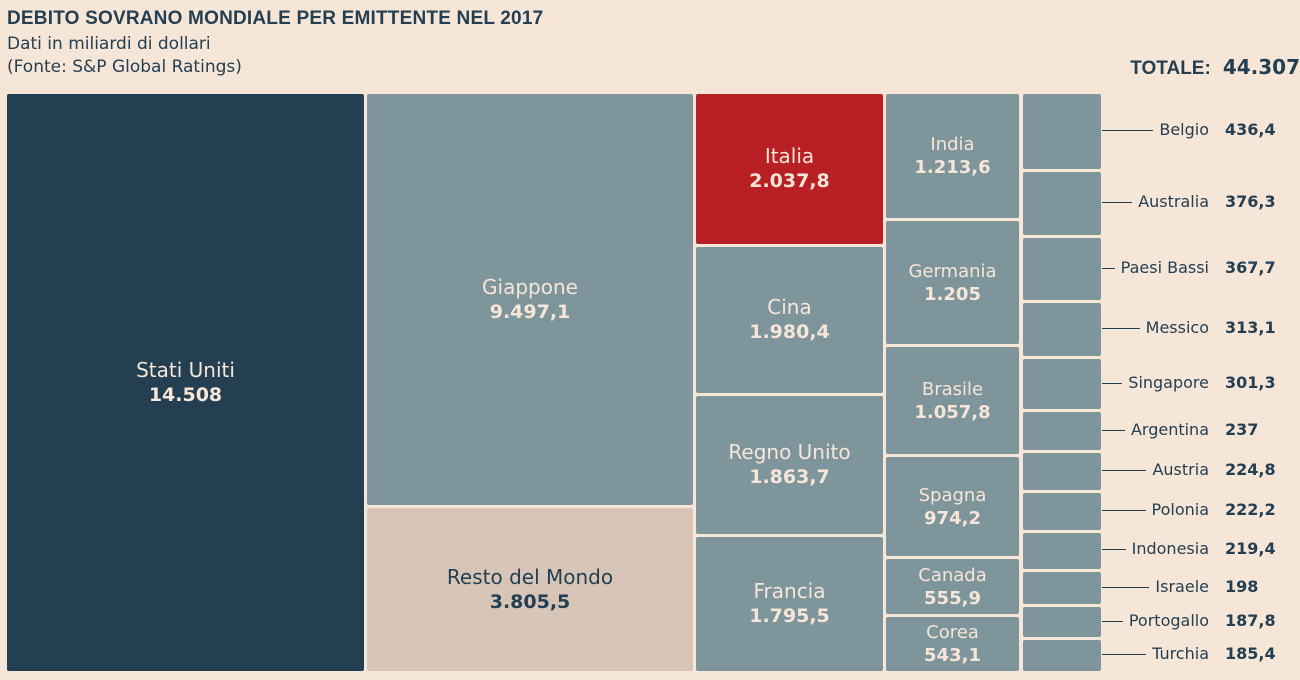 The width and height of the screenshot is (1300, 680). I want to click on treemap-cell-germania: Germania 1.205, so click(952, 282).